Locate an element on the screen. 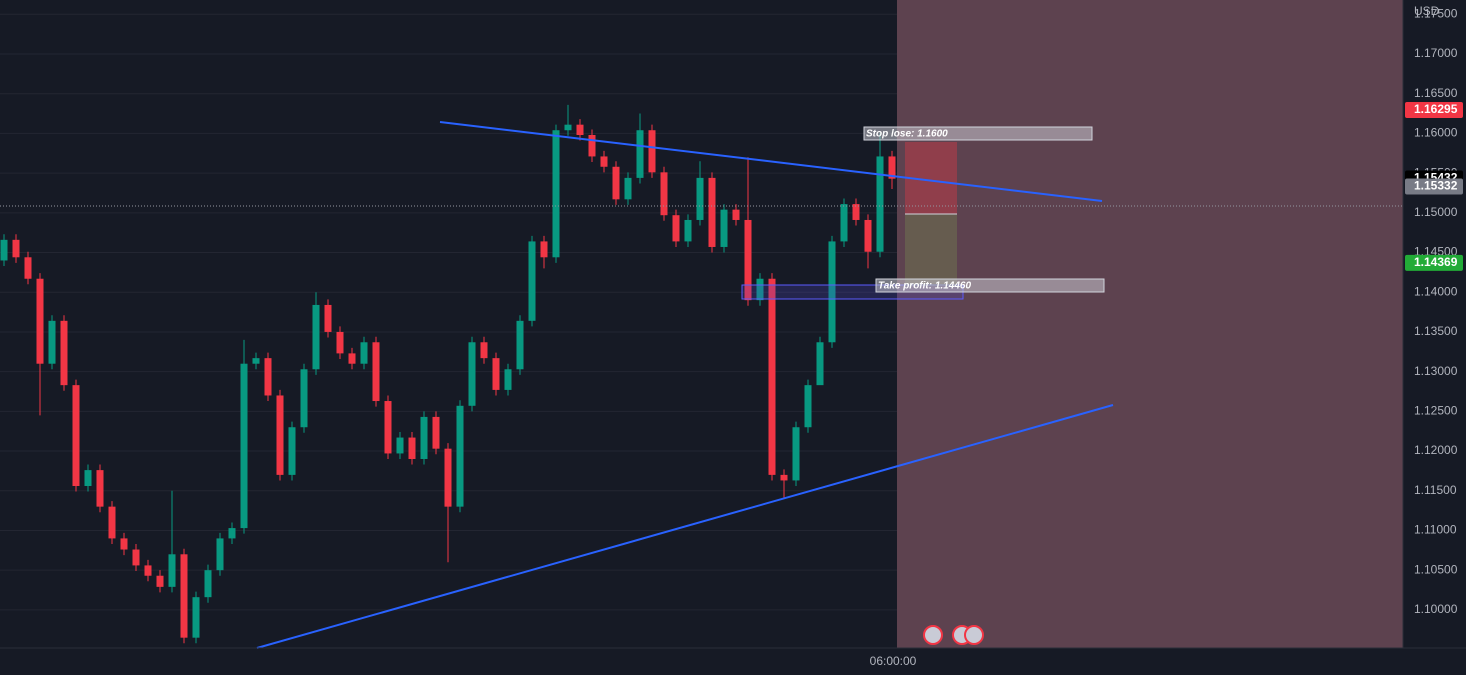 The height and width of the screenshot is (675, 1466). y-tick-label: 1.17000 is located at coordinates (1436, 53).